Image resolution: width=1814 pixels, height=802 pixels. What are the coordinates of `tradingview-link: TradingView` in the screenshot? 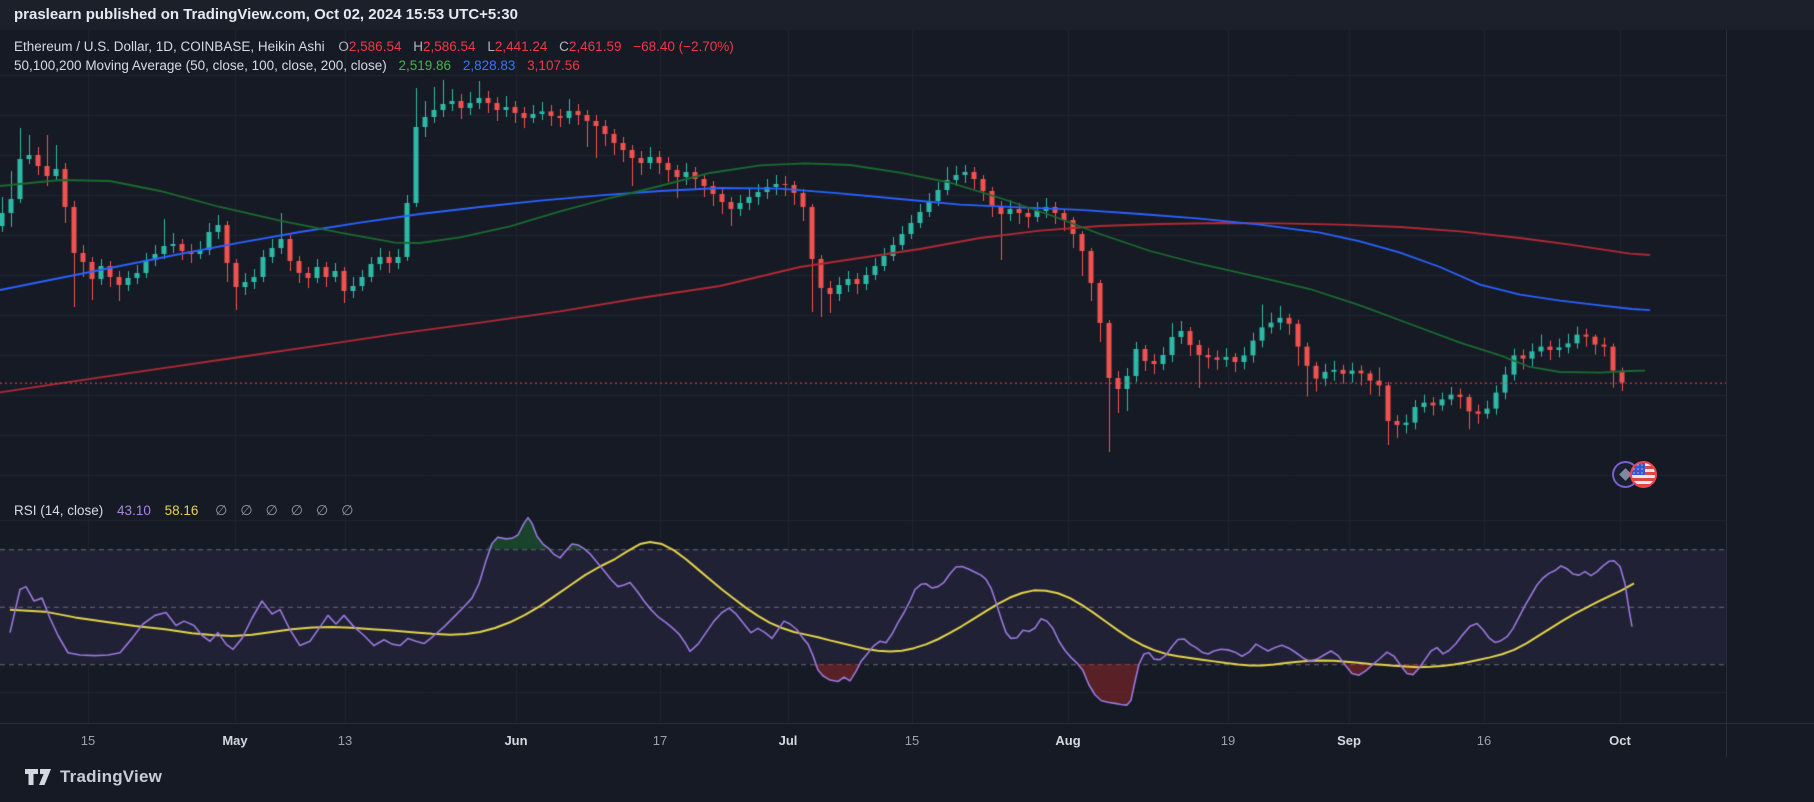 It's located at (93, 776).